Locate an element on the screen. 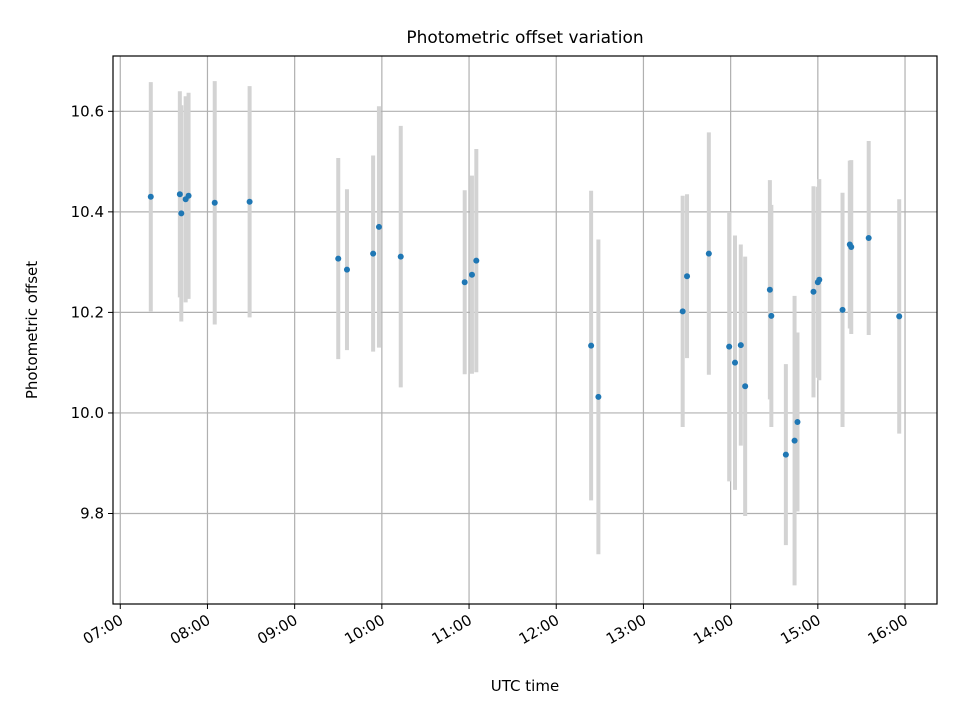 The height and width of the screenshot is (720, 960). chart-title: Photometric offset variation is located at coordinates (524, 38).